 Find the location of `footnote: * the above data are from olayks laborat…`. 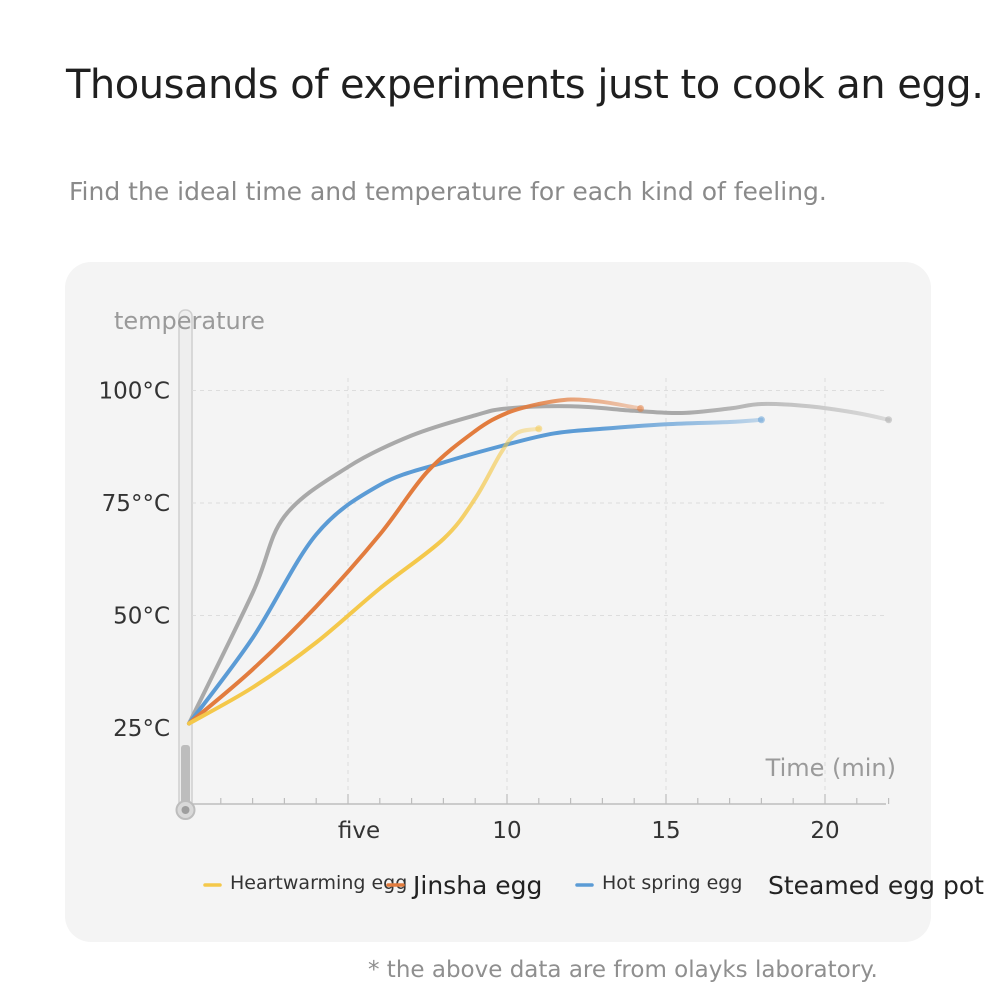

footnote: * the above data are from olayks laborat… is located at coordinates (623, 970).